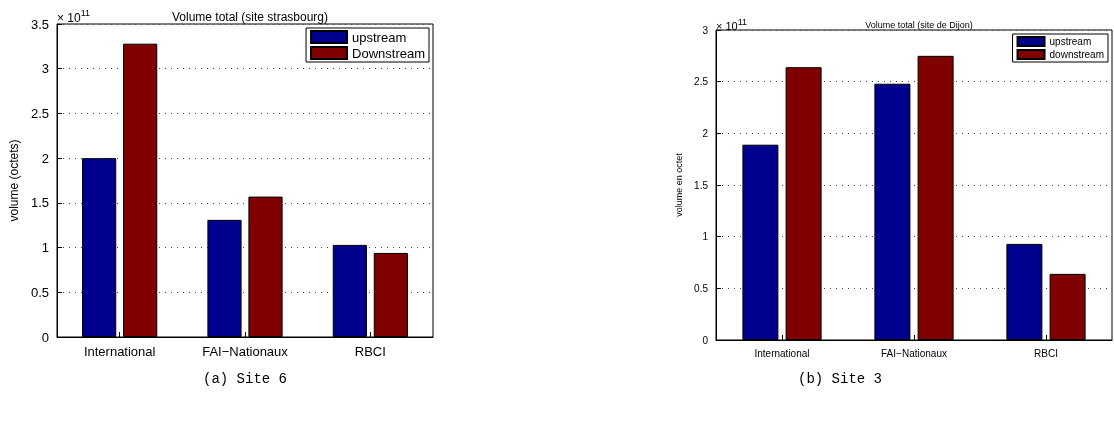 This screenshot has height=421, width=1114. I want to click on y-axis-title: volume en octet, so click(678, 184).